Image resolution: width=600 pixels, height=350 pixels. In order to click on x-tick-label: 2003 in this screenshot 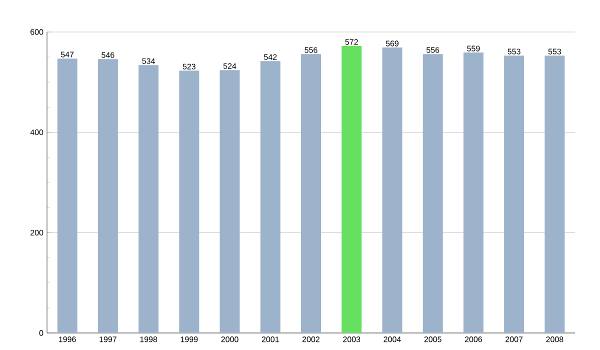, I will do `click(351, 339)`.